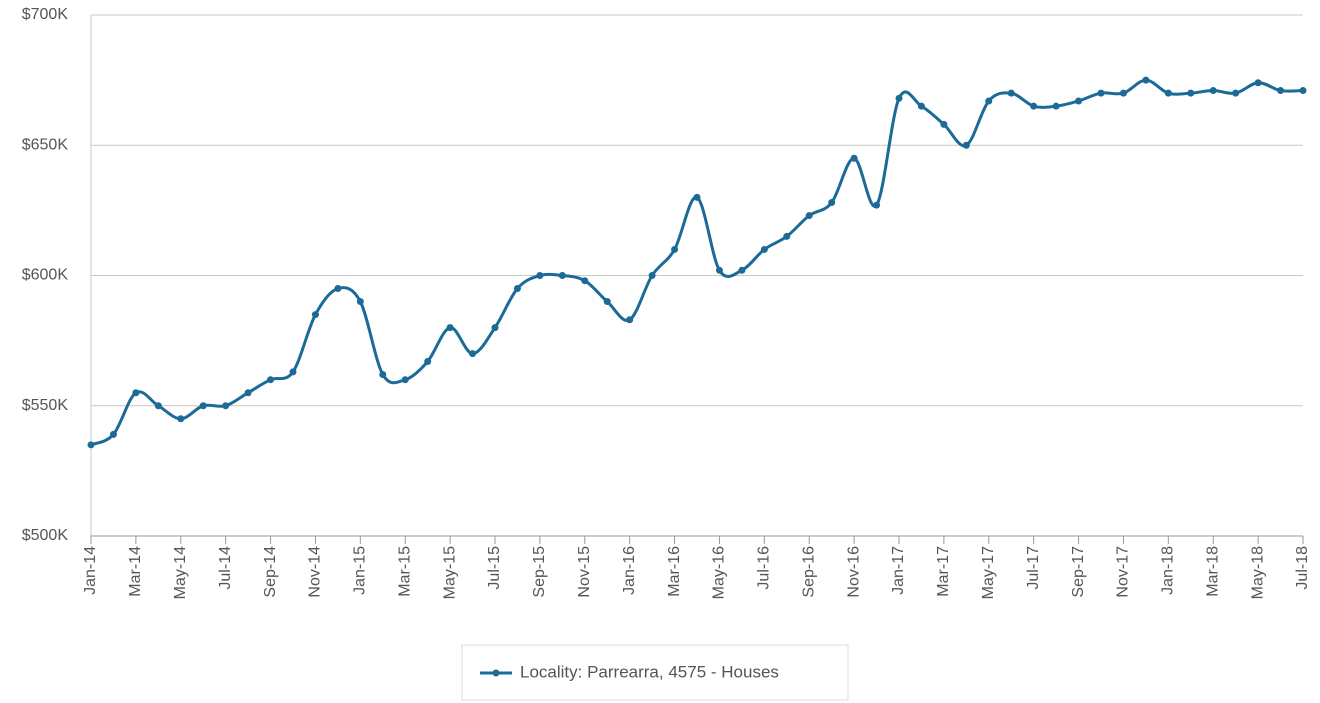 The image size is (1320, 703). What do you see at coordinates (45, 535) in the screenshot?
I see `y-tick-label: $500K` at bounding box center [45, 535].